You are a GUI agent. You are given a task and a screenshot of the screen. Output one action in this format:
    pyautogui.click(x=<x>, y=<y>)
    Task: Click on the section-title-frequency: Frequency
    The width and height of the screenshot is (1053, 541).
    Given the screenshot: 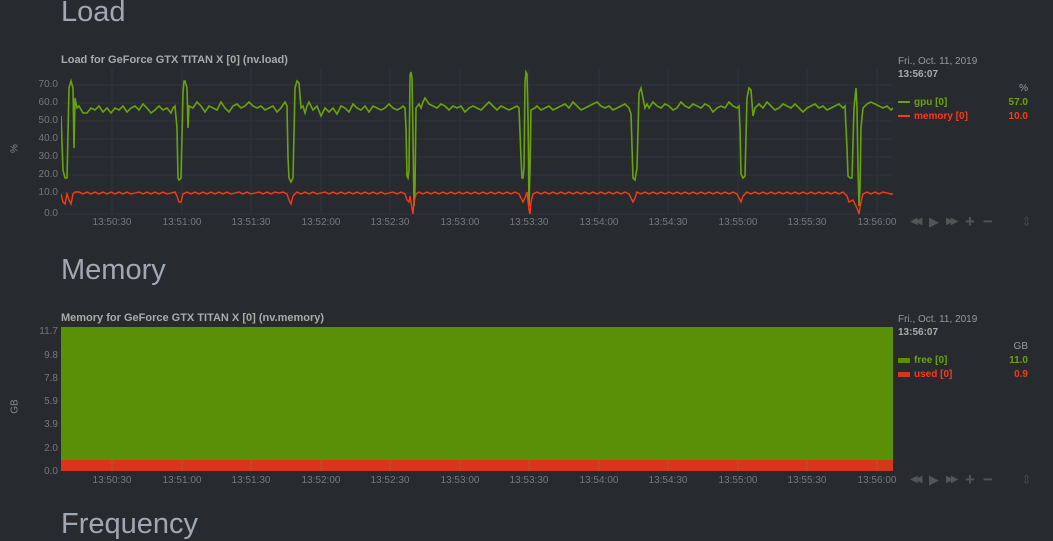 What is the action you would take?
    pyautogui.click(x=130, y=524)
    